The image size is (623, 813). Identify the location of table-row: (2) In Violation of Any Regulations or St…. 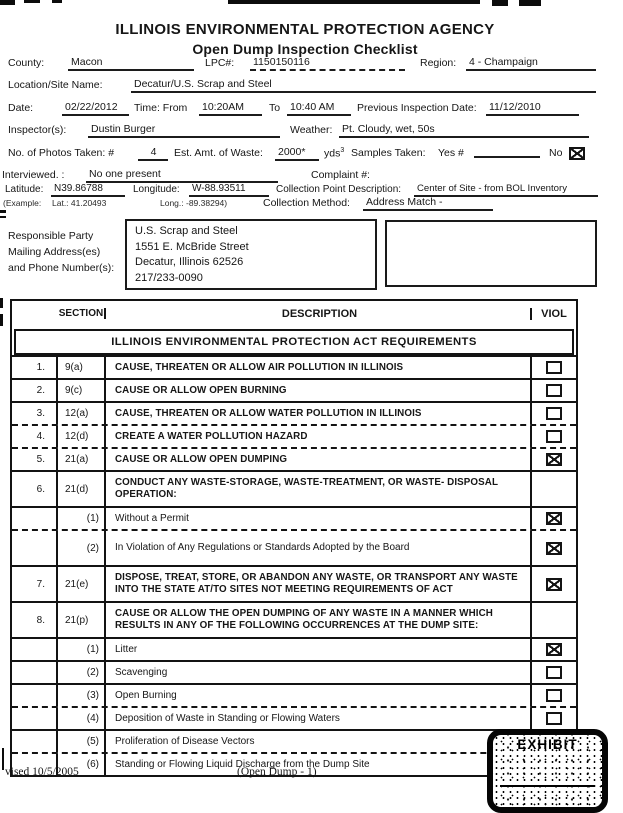
(294, 547).